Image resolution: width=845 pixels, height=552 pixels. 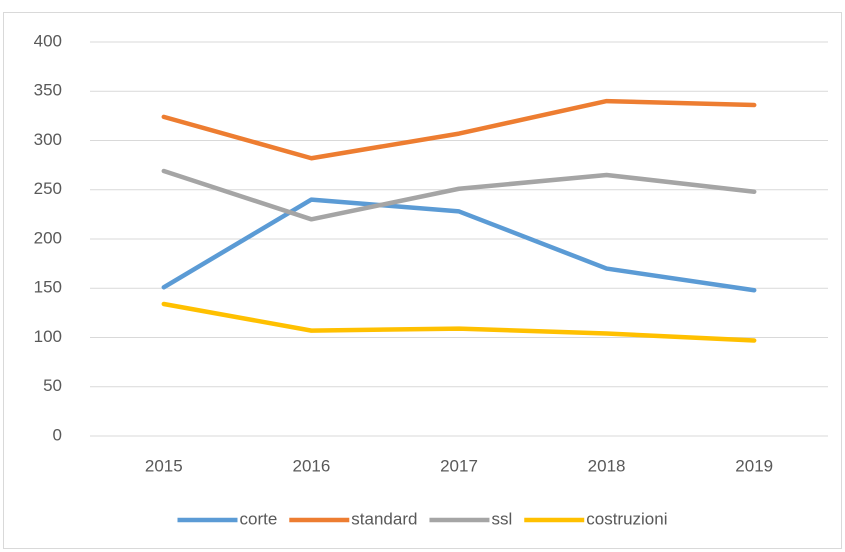 I want to click on legend-label: corte, so click(x=258, y=518).